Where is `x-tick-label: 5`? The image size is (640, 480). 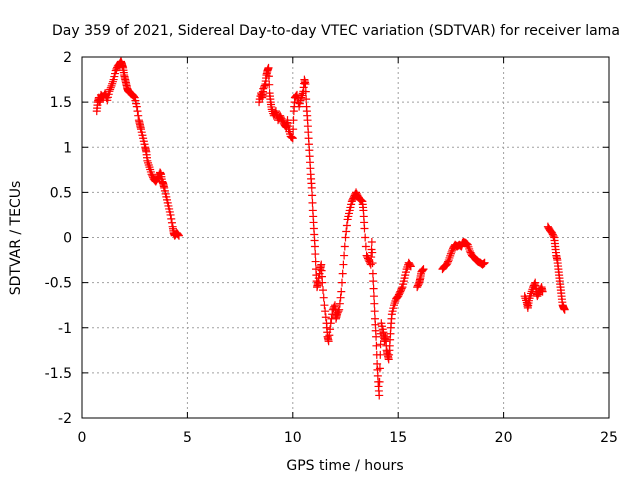
x-tick-label: 5 is located at coordinates (187, 438).